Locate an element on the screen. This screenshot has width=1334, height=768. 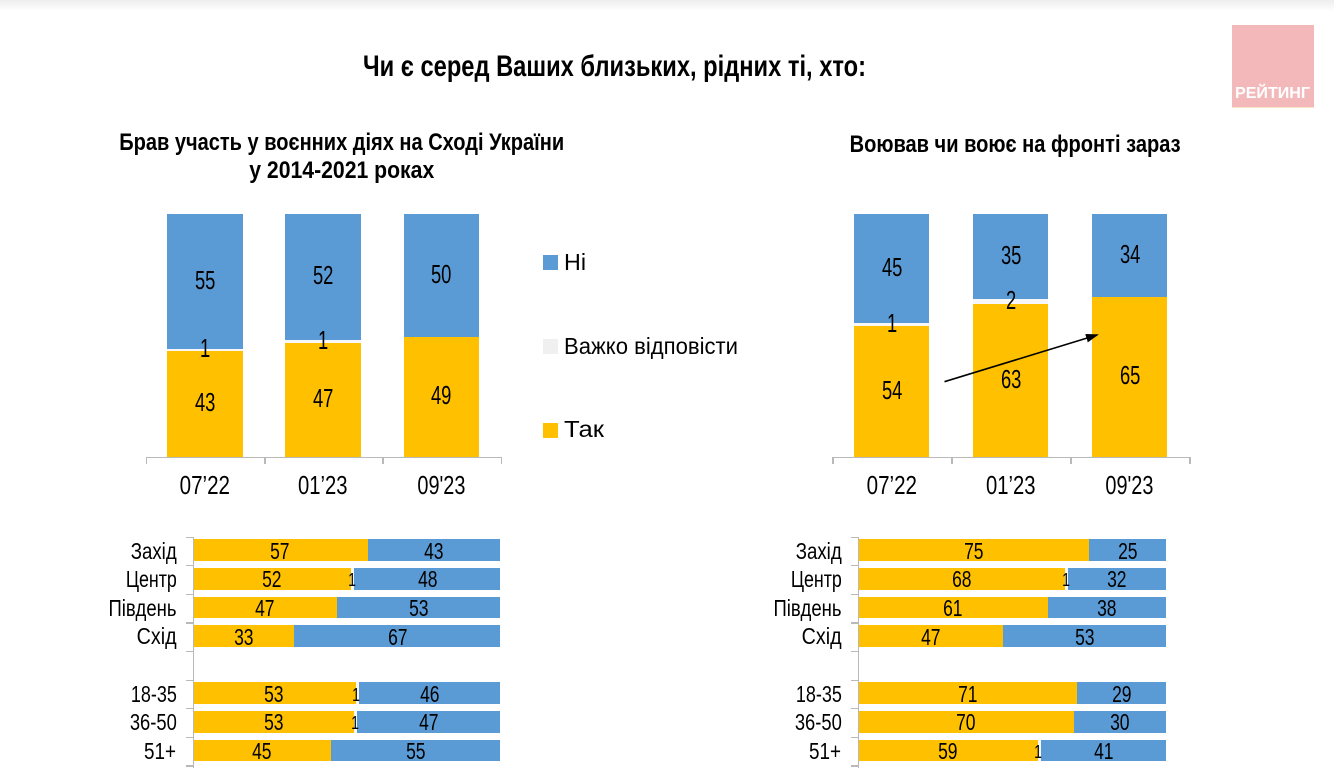
bar-value-yes-text: 54 is located at coordinates (892, 390).